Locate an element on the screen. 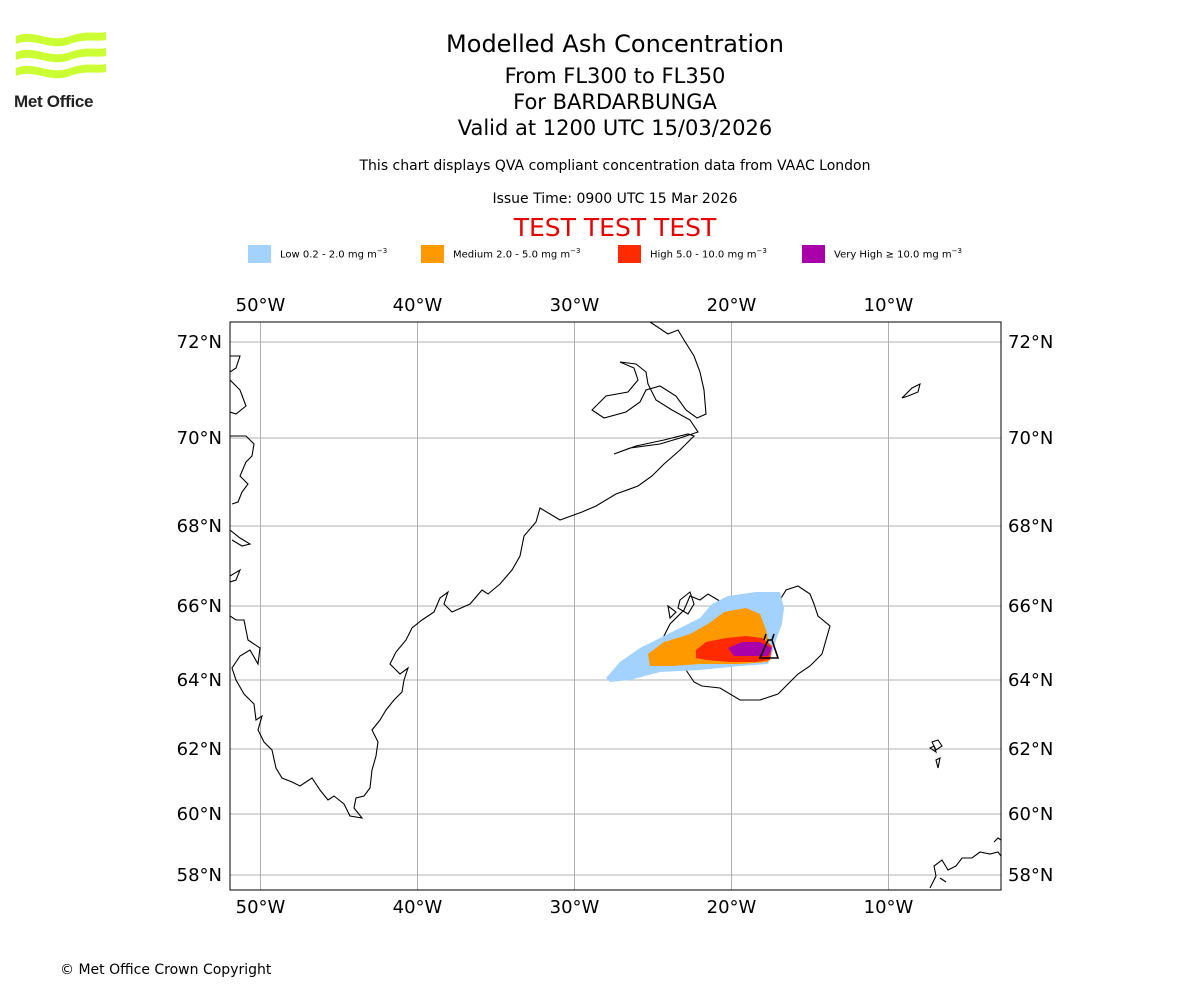 The width and height of the screenshot is (1200, 1000). ash-area-very-high is located at coordinates (750, 649).